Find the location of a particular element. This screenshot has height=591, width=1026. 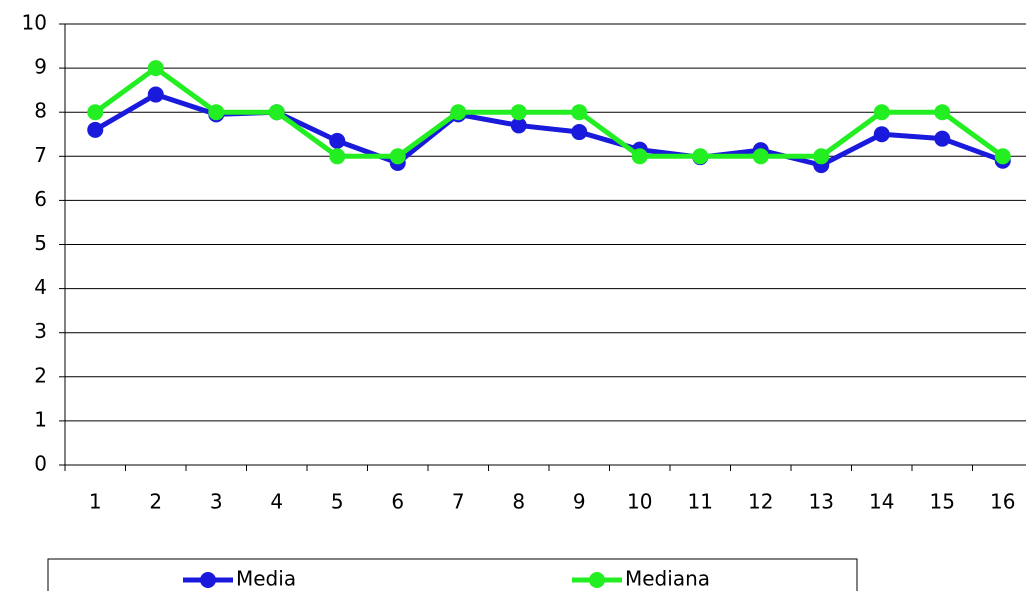

x-tick-label: 16 is located at coordinates (1002, 502).